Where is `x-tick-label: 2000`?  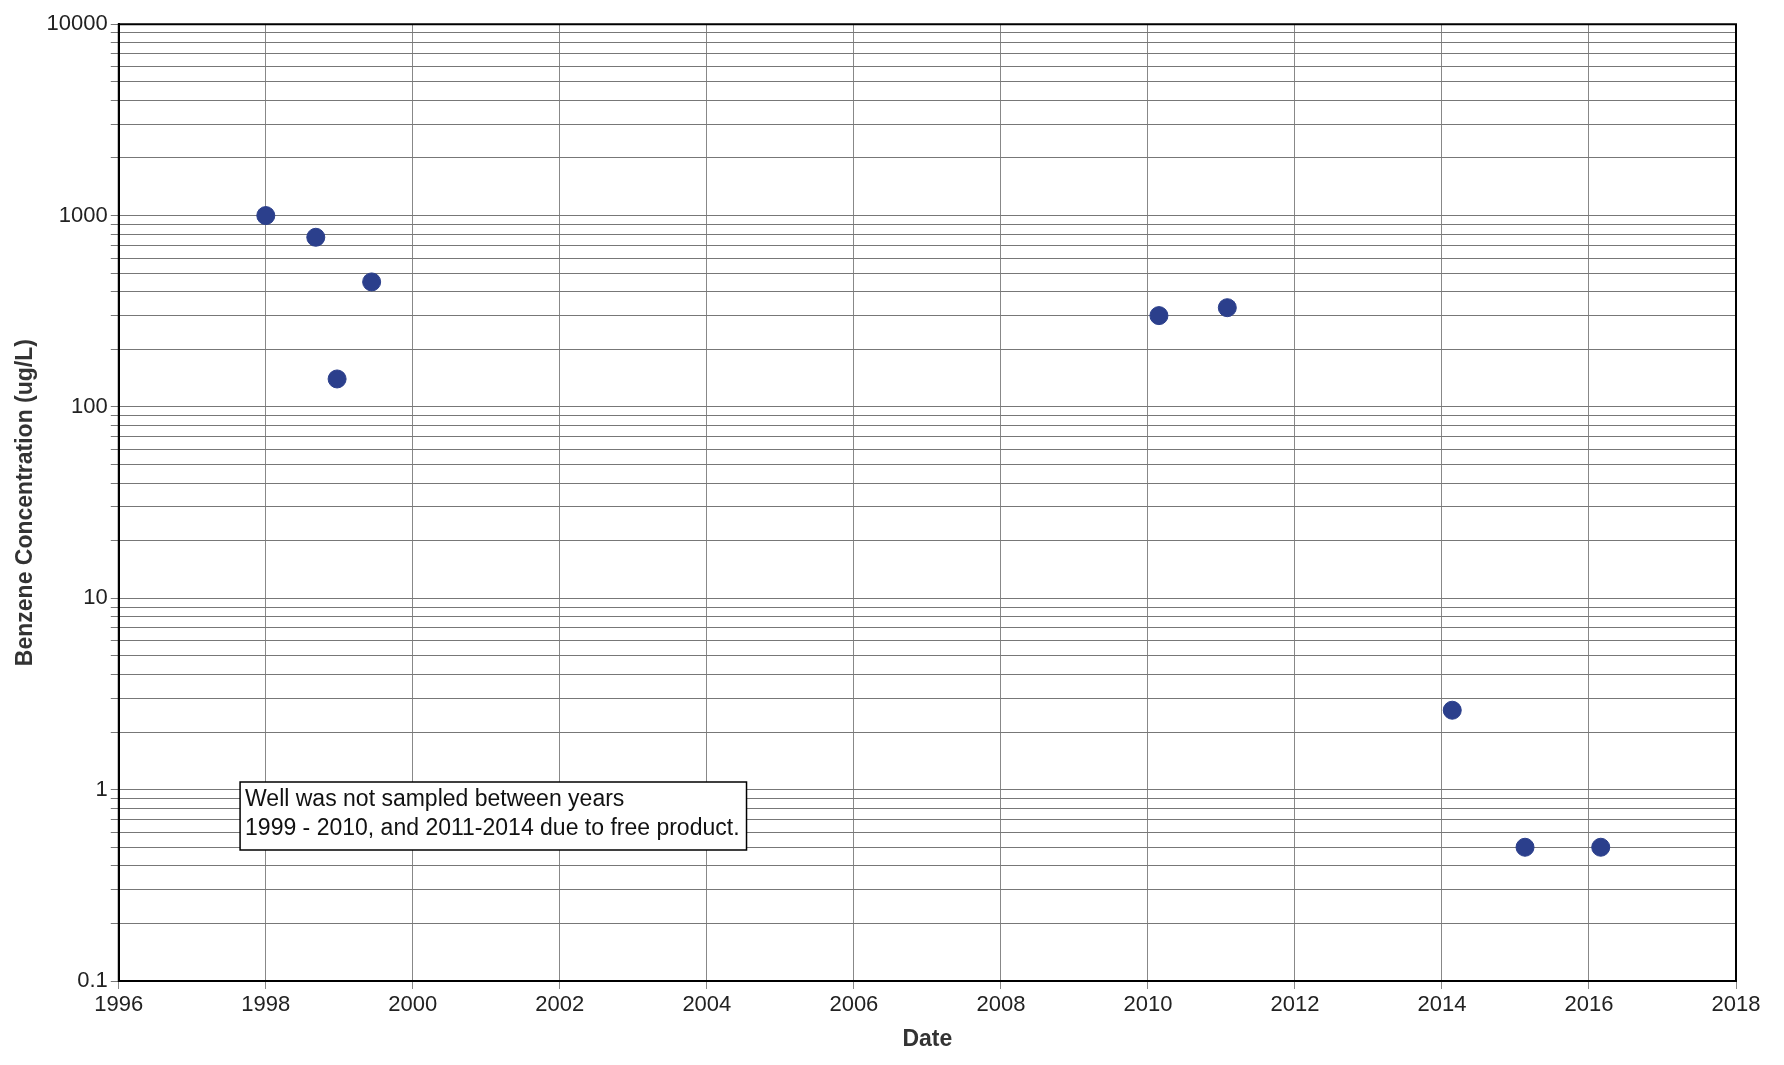
x-tick-label: 2000 is located at coordinates (413, 1004).